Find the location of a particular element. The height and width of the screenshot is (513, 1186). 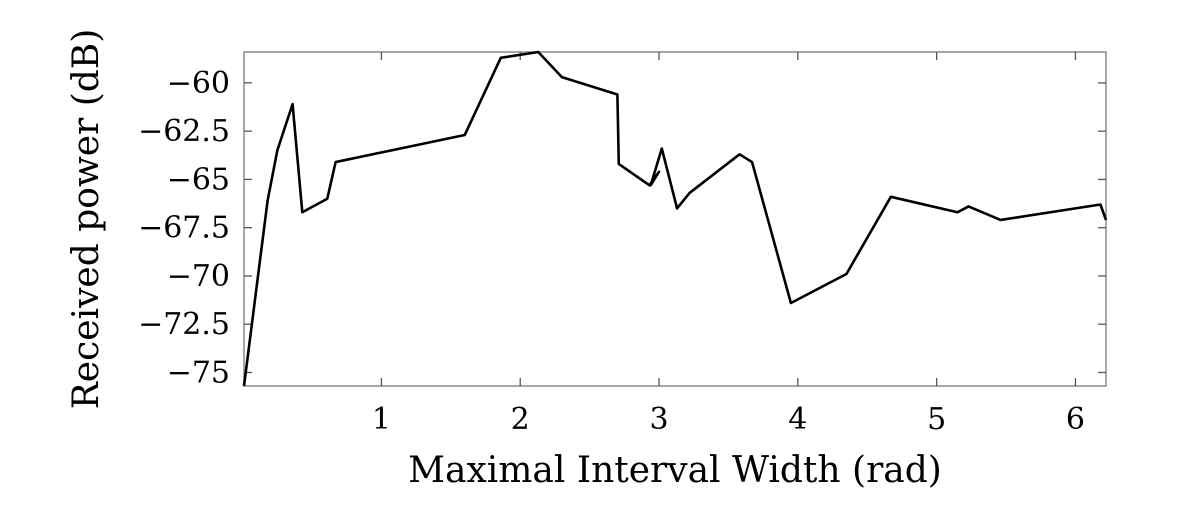

y-axis-label: Received power (dB) is located at coordinates (86, 219).